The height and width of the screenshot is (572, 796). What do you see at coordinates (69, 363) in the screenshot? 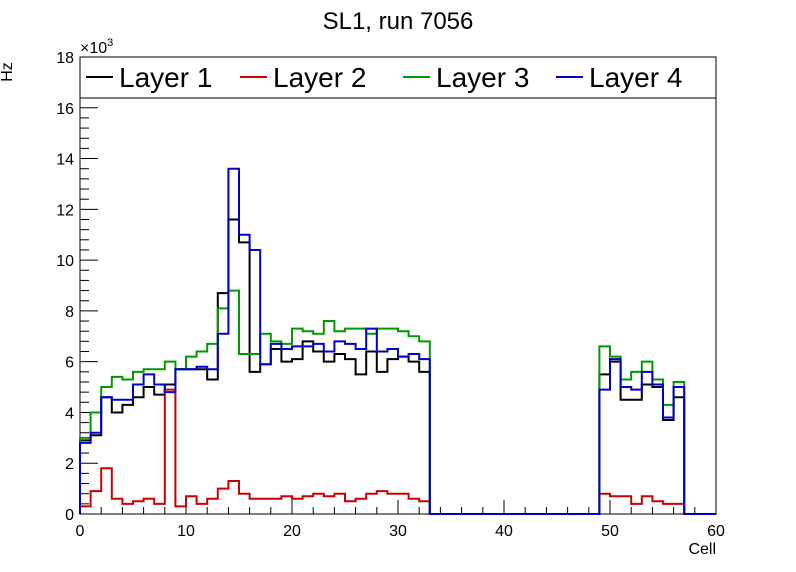
I see `y-tick-label: 6` at bounding box center [69, 363].